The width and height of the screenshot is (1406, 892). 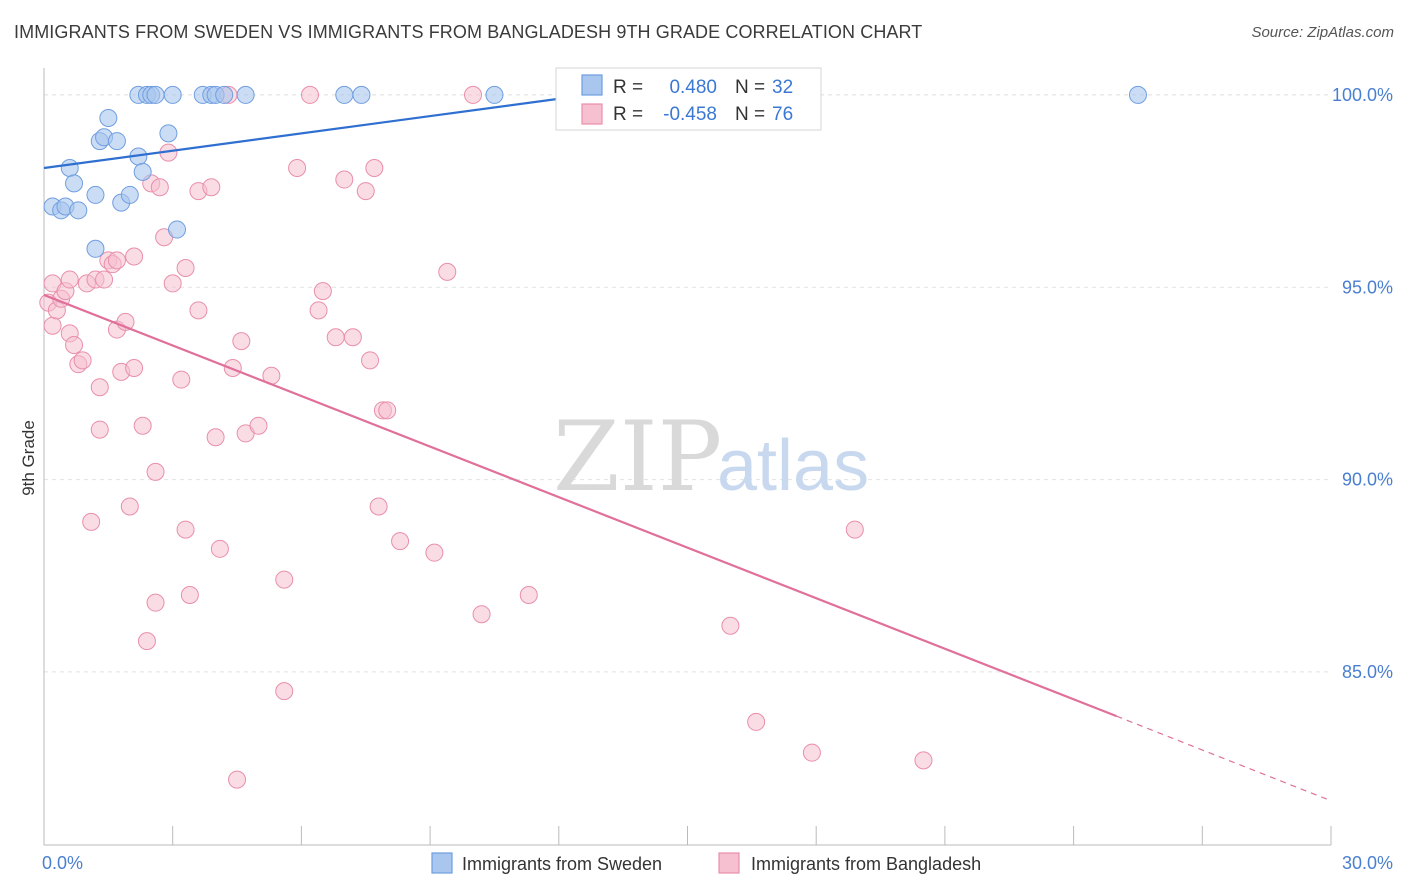 What do you see at coordinates (1367, 480) in the screenshot?
I see `y-tick-label: 90.0%` at bounding box center [1367, 480].